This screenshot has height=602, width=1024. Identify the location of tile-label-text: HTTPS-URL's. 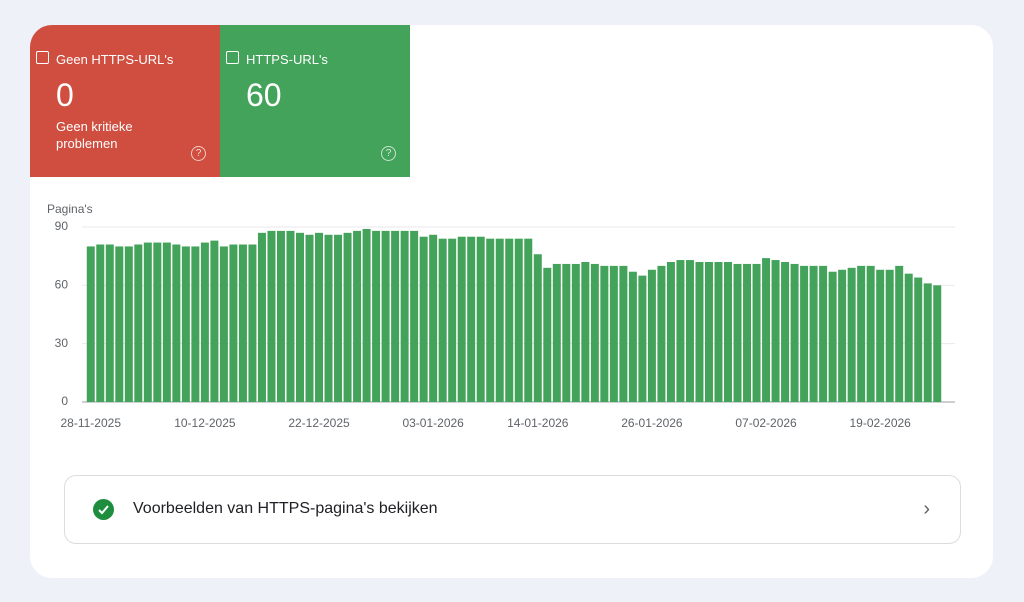
(287, 59).